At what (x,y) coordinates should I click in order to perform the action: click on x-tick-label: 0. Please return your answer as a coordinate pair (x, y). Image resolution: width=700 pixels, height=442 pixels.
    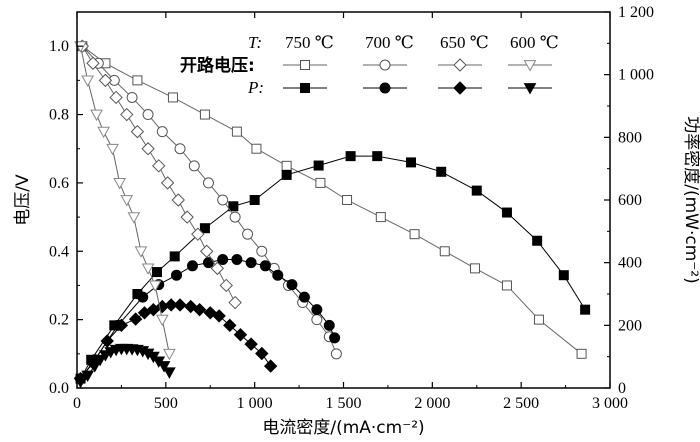
    Looking at the image, I should click on (77, 403).